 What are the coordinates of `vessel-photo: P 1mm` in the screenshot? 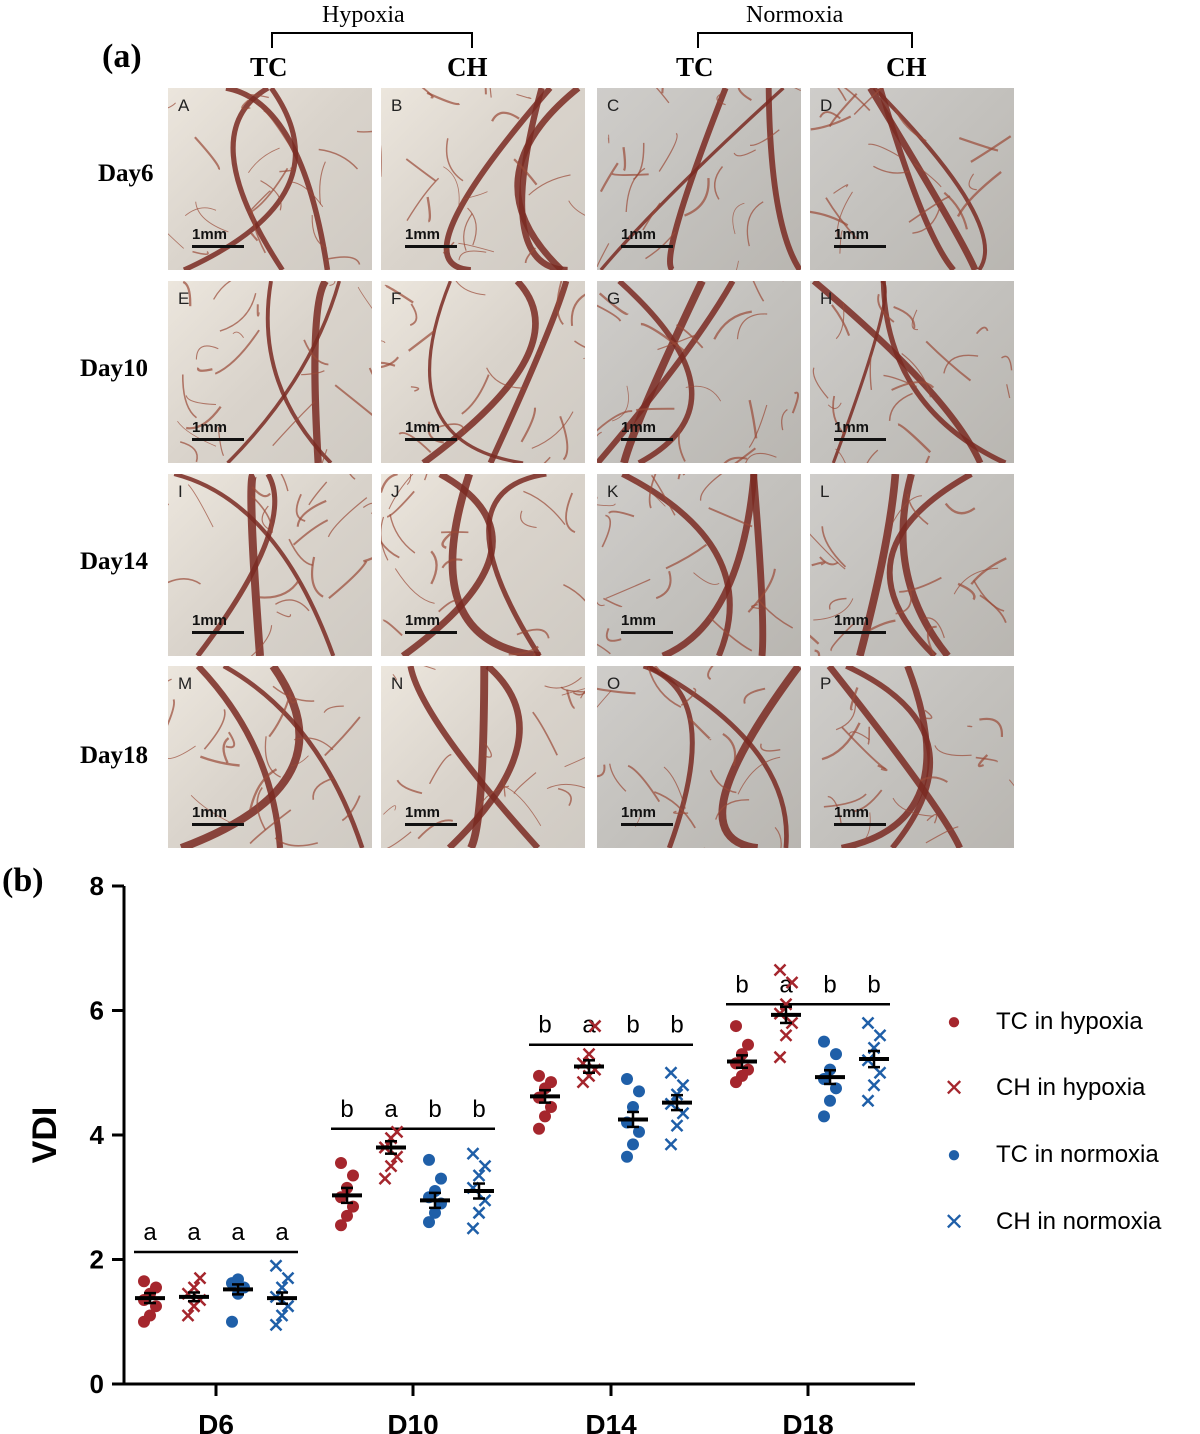 It's located at (912, 757).